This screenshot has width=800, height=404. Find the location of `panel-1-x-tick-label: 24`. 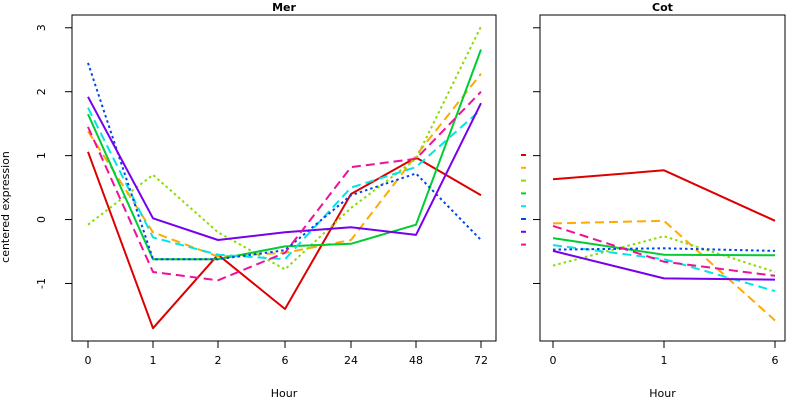

panel-1-x-tick-label: 24 is located at coordinates (351, 360).